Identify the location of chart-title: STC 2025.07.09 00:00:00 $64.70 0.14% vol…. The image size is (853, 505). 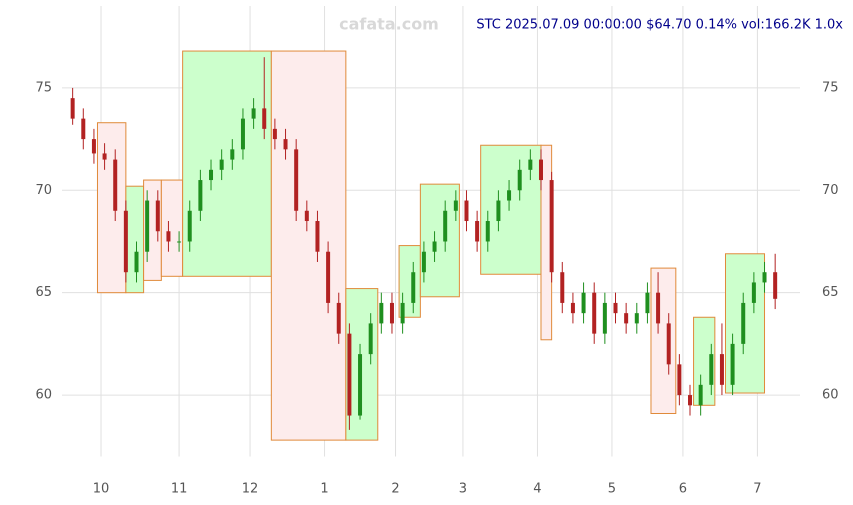
(659, 25).